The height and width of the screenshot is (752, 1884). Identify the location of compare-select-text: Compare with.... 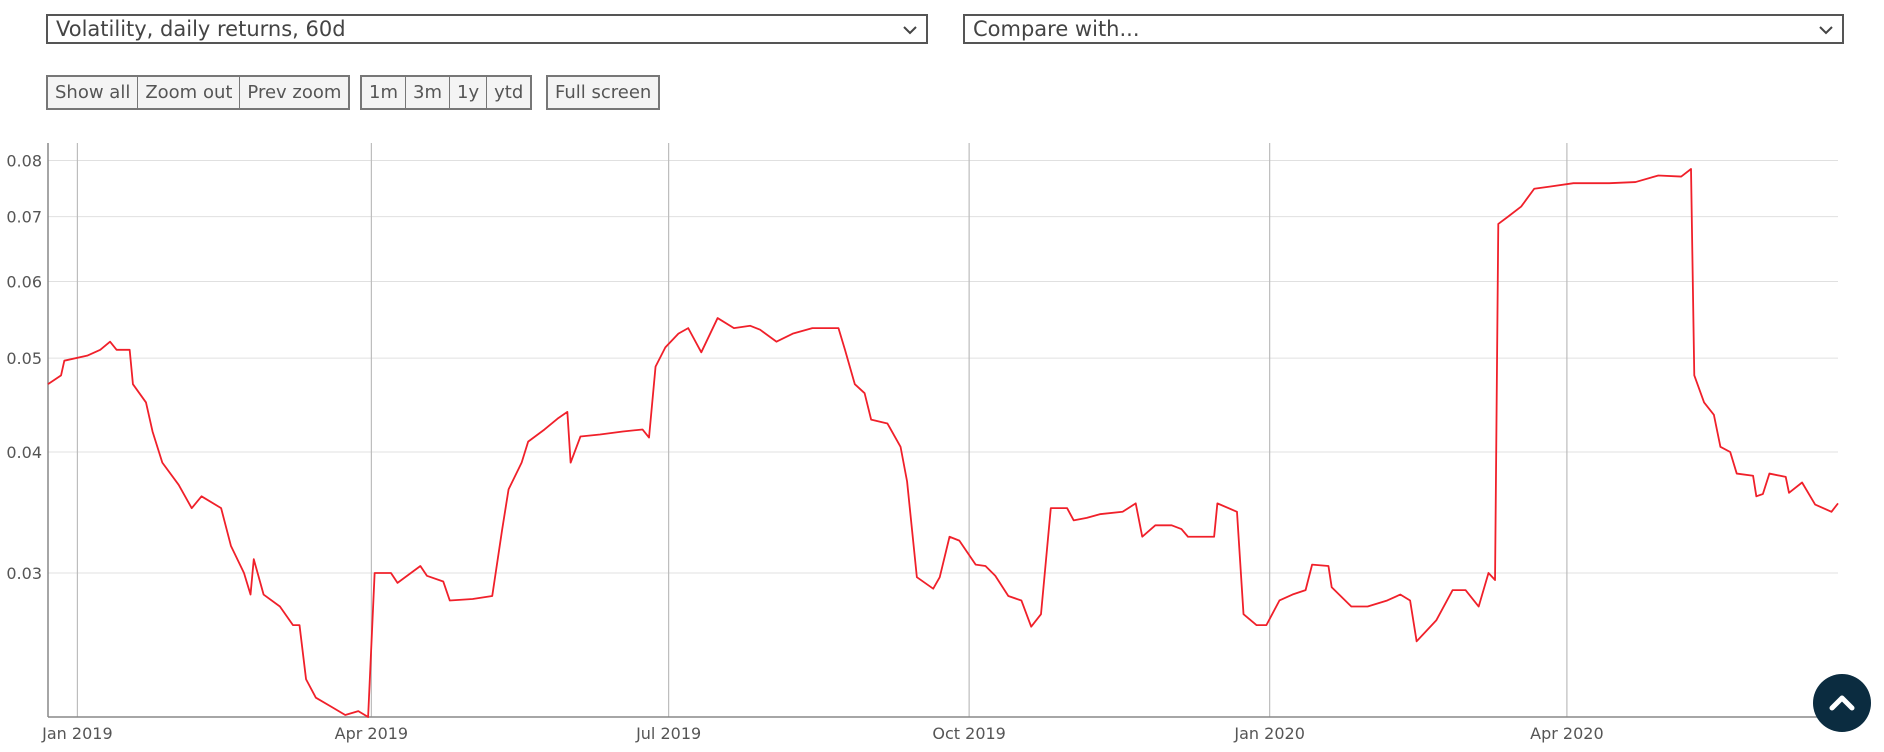
(1056, 29).